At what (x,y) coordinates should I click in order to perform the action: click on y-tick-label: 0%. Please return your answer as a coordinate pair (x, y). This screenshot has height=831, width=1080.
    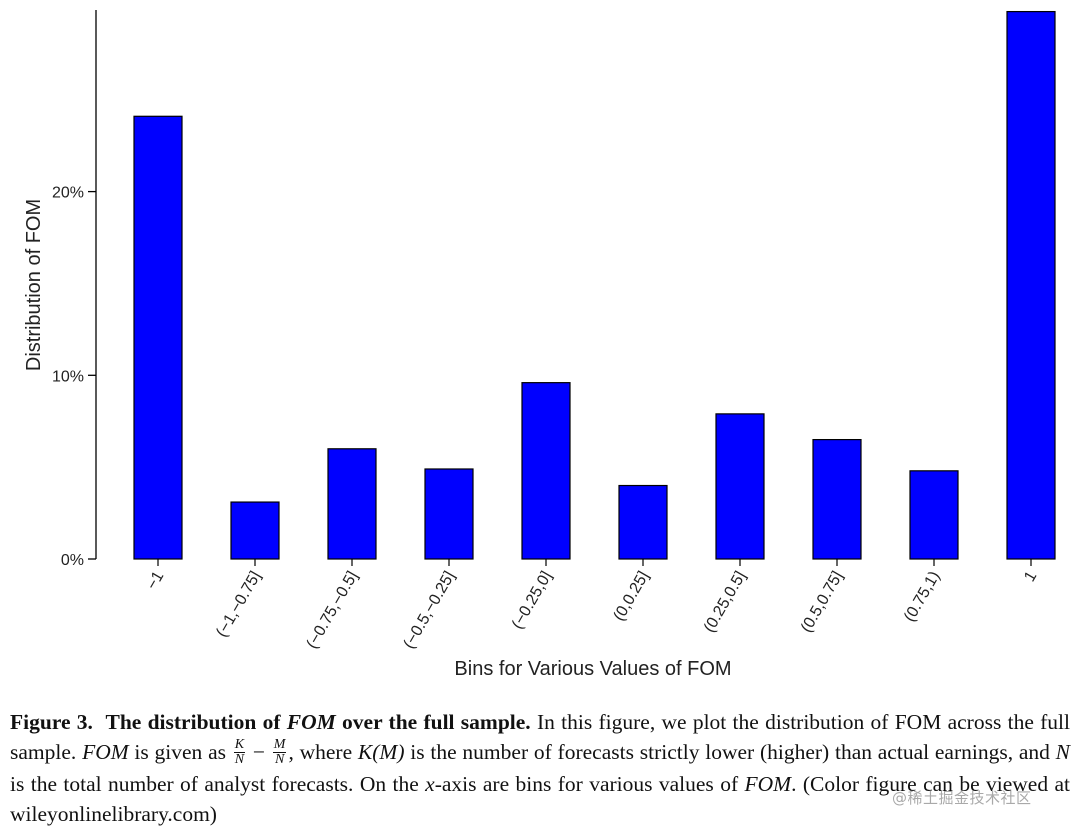
    Looking at the image, I should click on (72, 560).